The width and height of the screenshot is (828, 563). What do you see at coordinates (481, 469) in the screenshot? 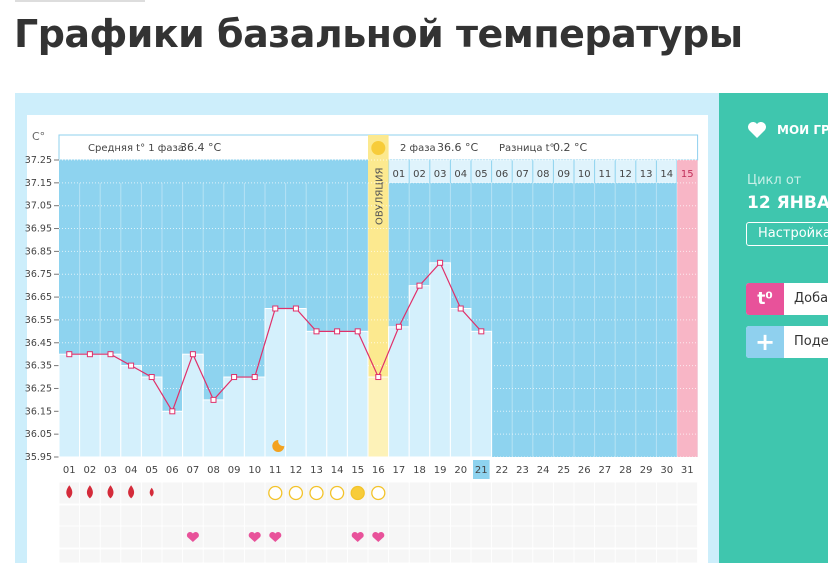
I see `today-highlight` at bounding box center [481, 469].